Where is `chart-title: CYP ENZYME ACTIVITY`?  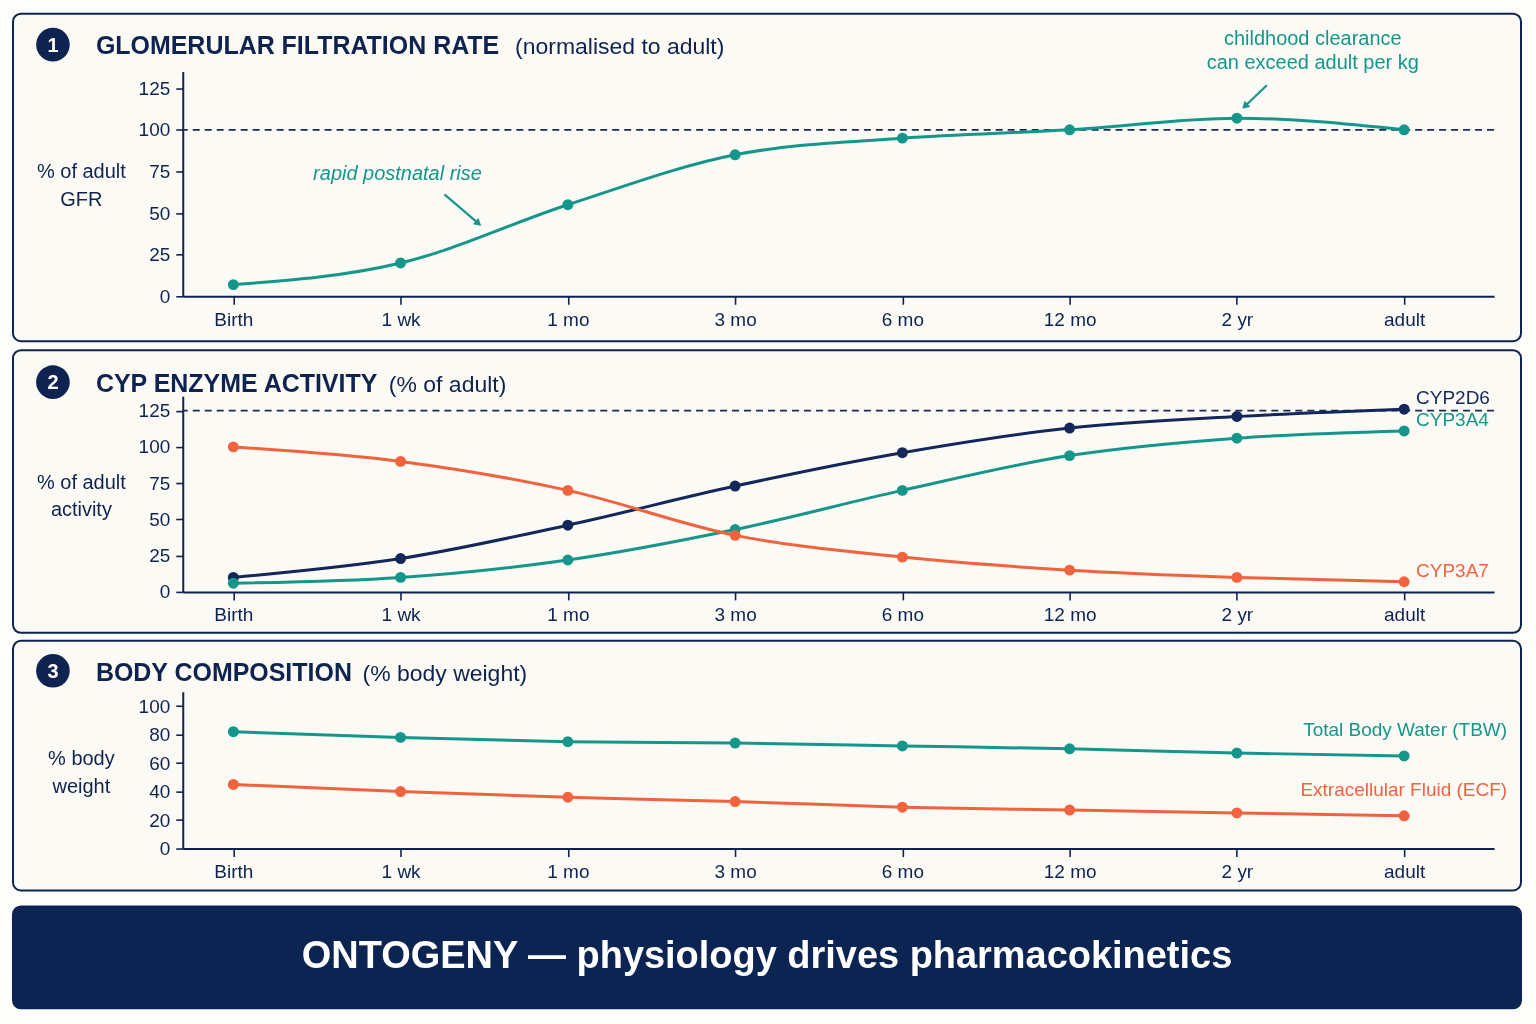 chart-title: CYP ENZYME ACTIVITY is located at coordinates (236, 383).